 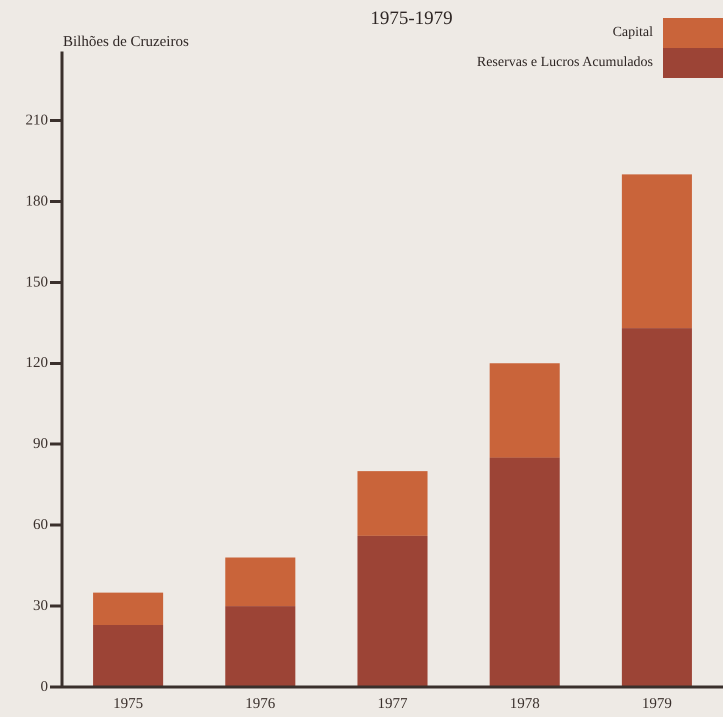 I want to click on y-tick-label: 90, so click(x=40, y=444).